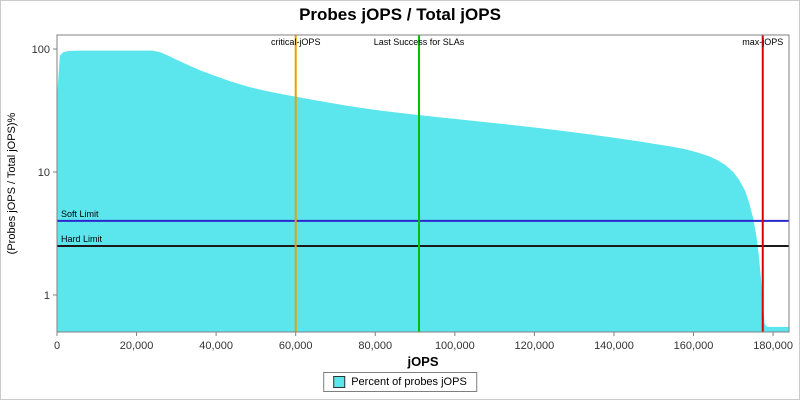 The height and width of the screenshot is (400, 800). Describe the element at coordinates (296, 42) in the screenshot. I see `vline-label: critical-jOPS` at that location.